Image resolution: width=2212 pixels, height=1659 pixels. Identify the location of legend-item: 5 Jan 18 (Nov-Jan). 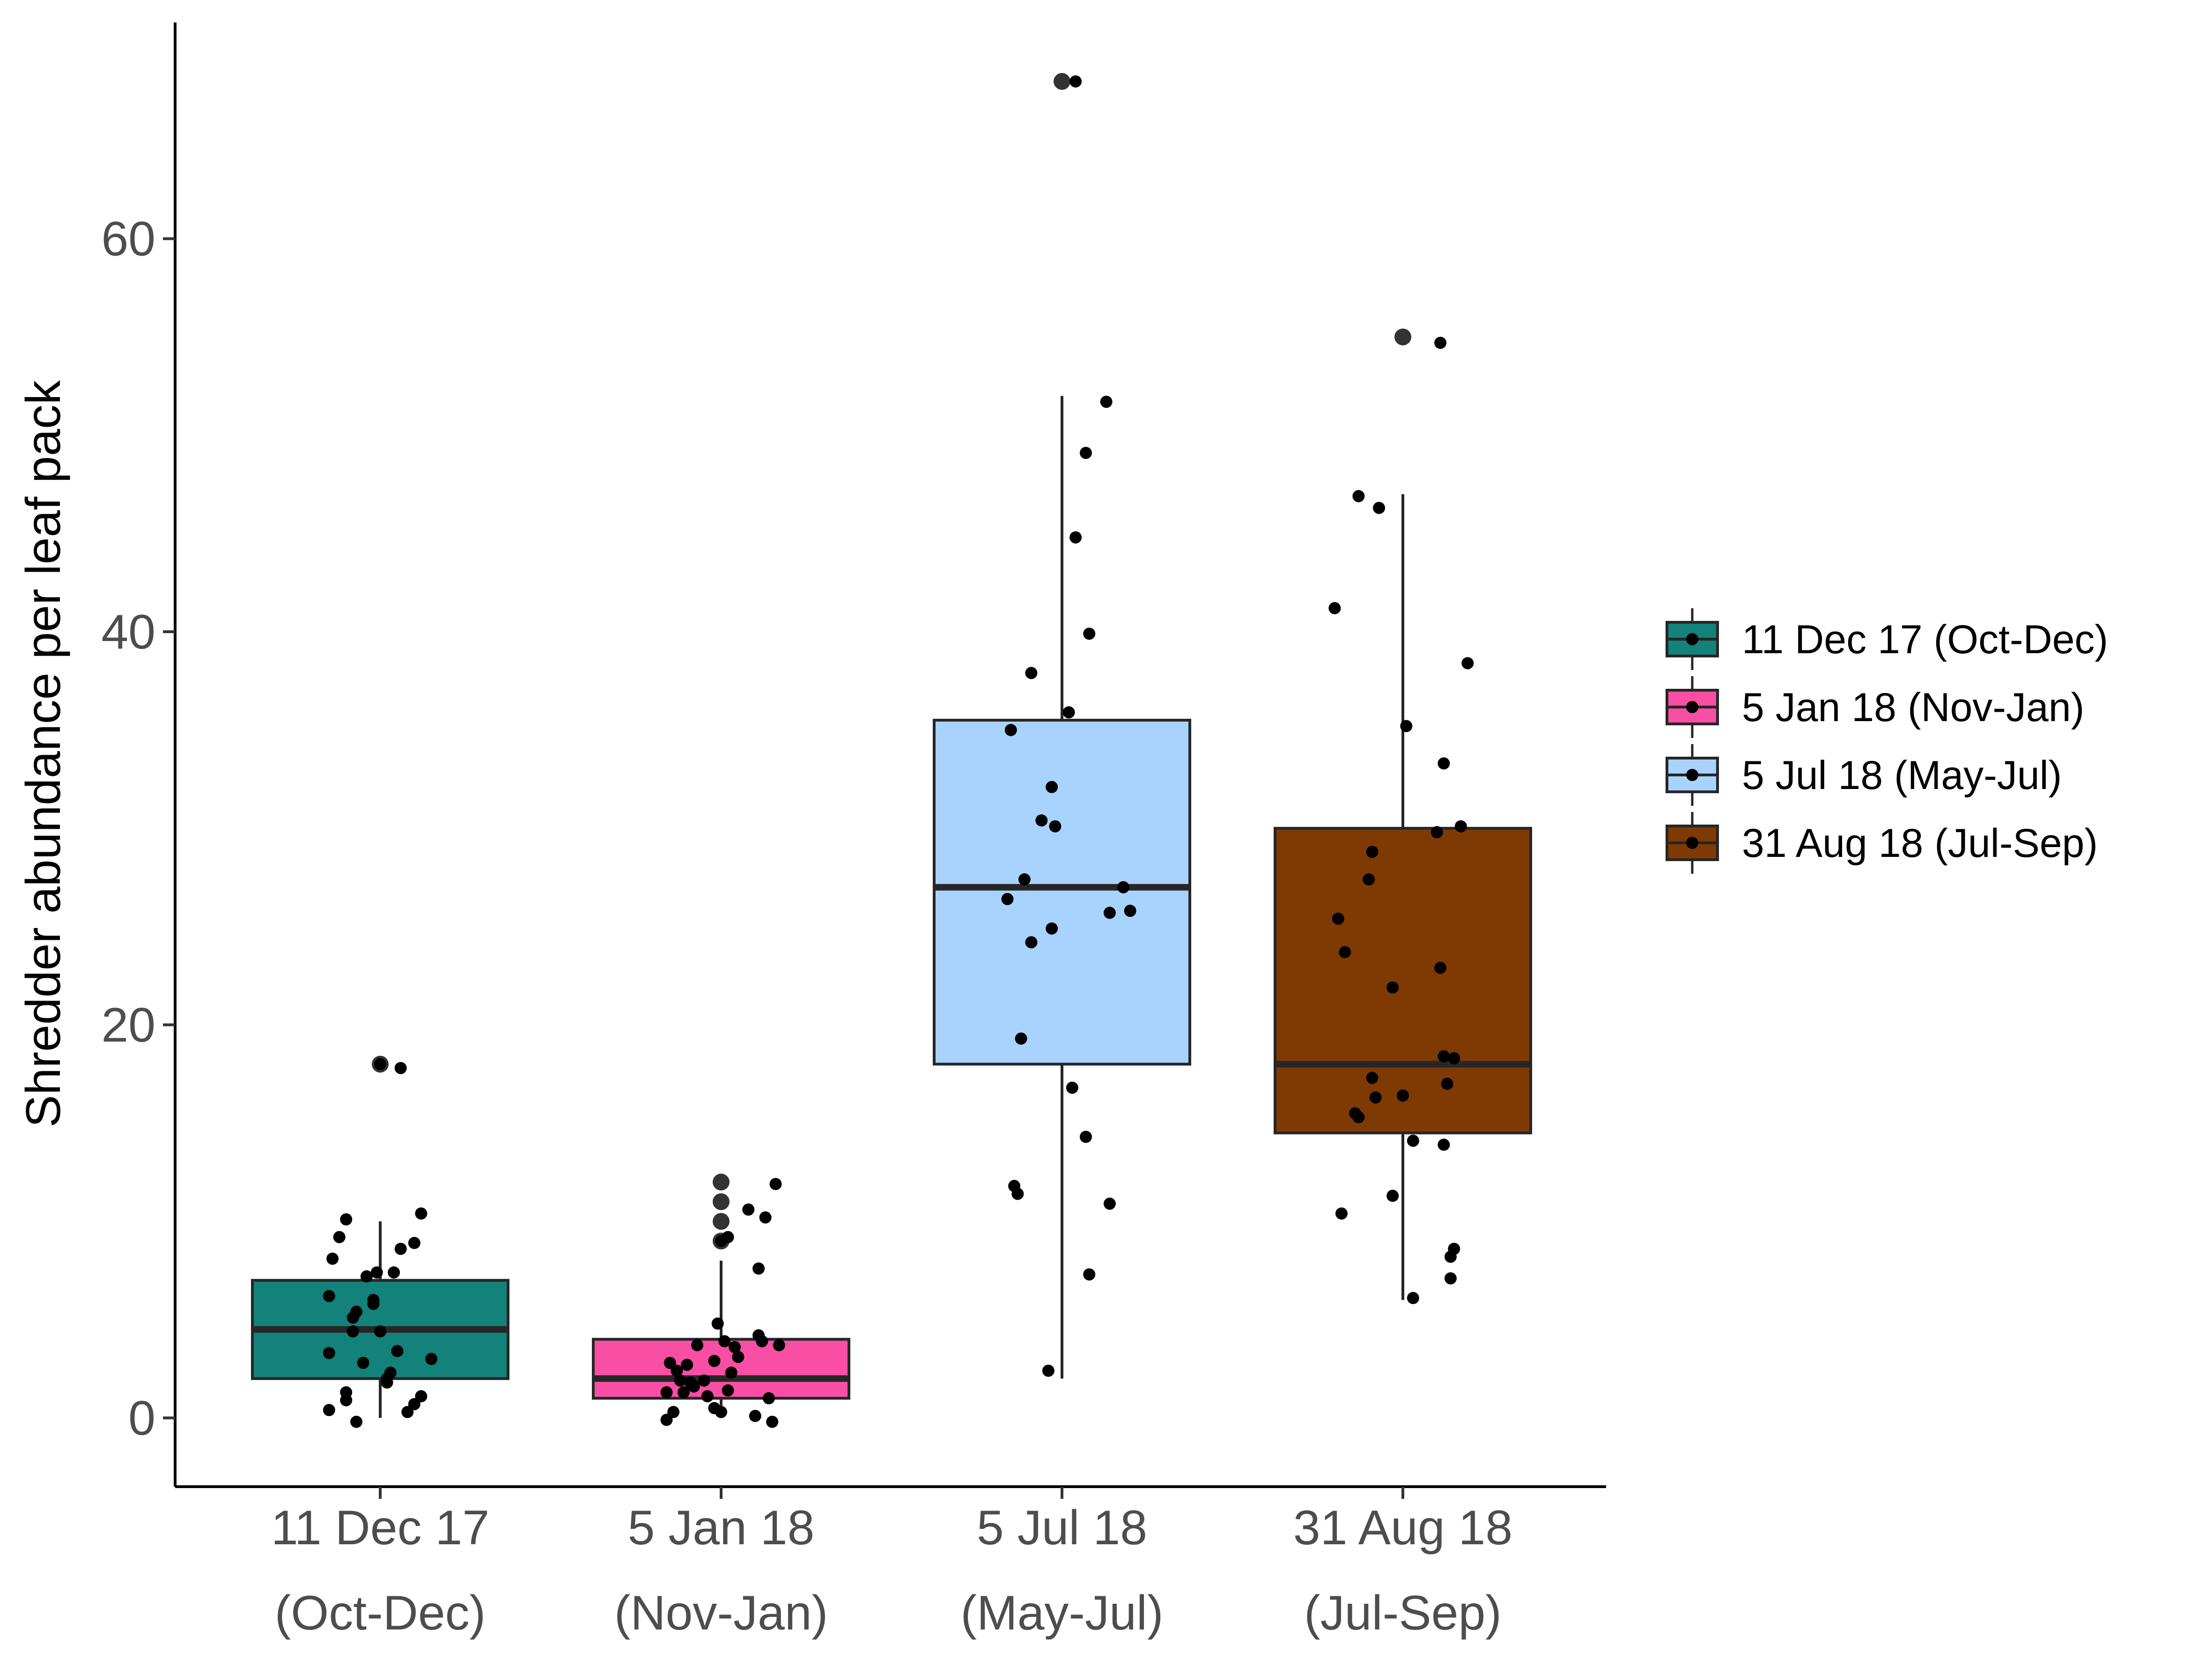
(1875, 707).